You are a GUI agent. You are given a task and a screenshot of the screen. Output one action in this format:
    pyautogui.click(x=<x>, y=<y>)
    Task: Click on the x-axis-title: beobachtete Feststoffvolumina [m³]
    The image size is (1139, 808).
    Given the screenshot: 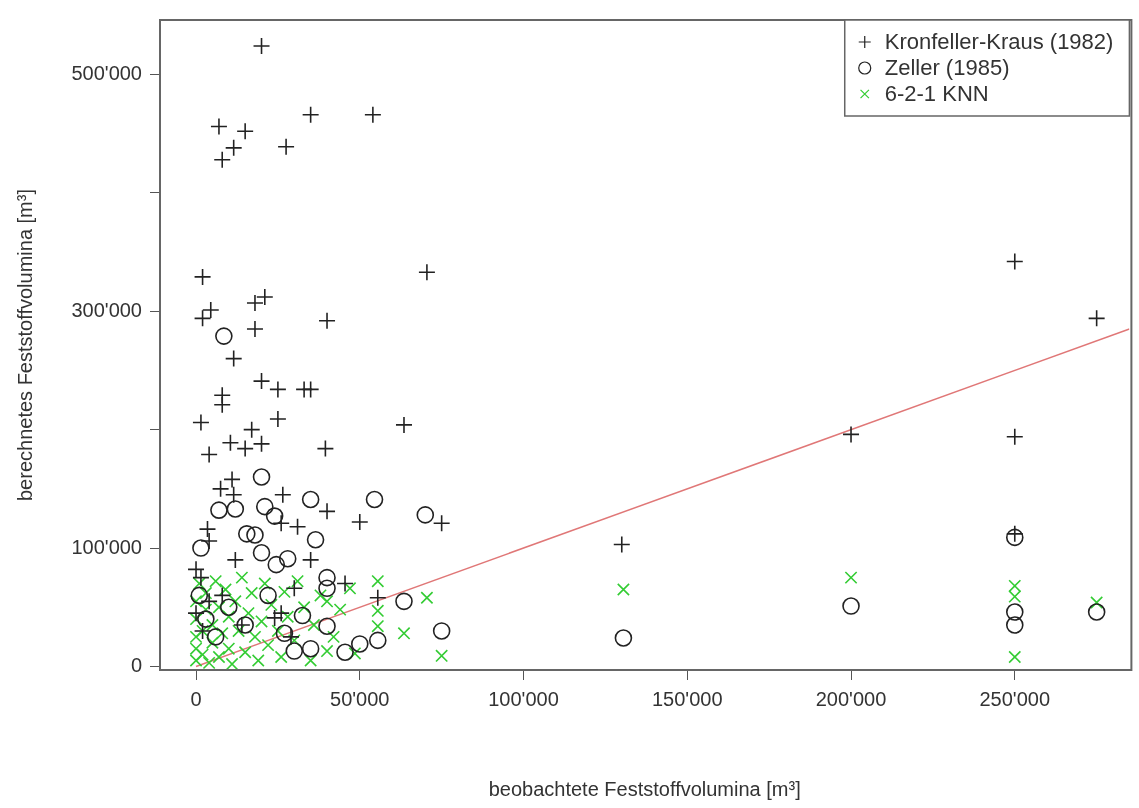 What is the action you would take?
    pyautogui.click(x=644, y=788)
    